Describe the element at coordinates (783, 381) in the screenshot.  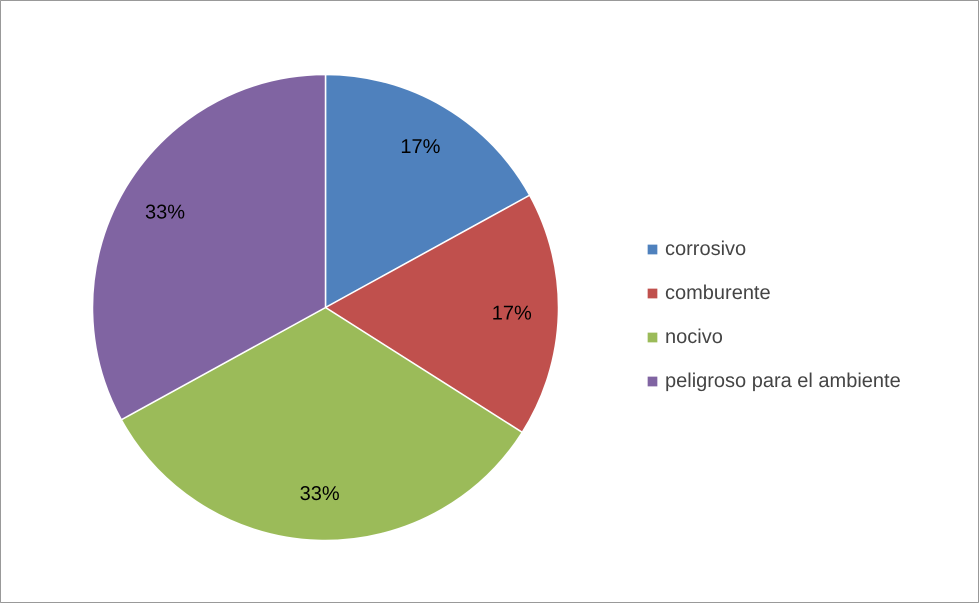
I see `legend-label: peligroso para el ambiente` at that location.